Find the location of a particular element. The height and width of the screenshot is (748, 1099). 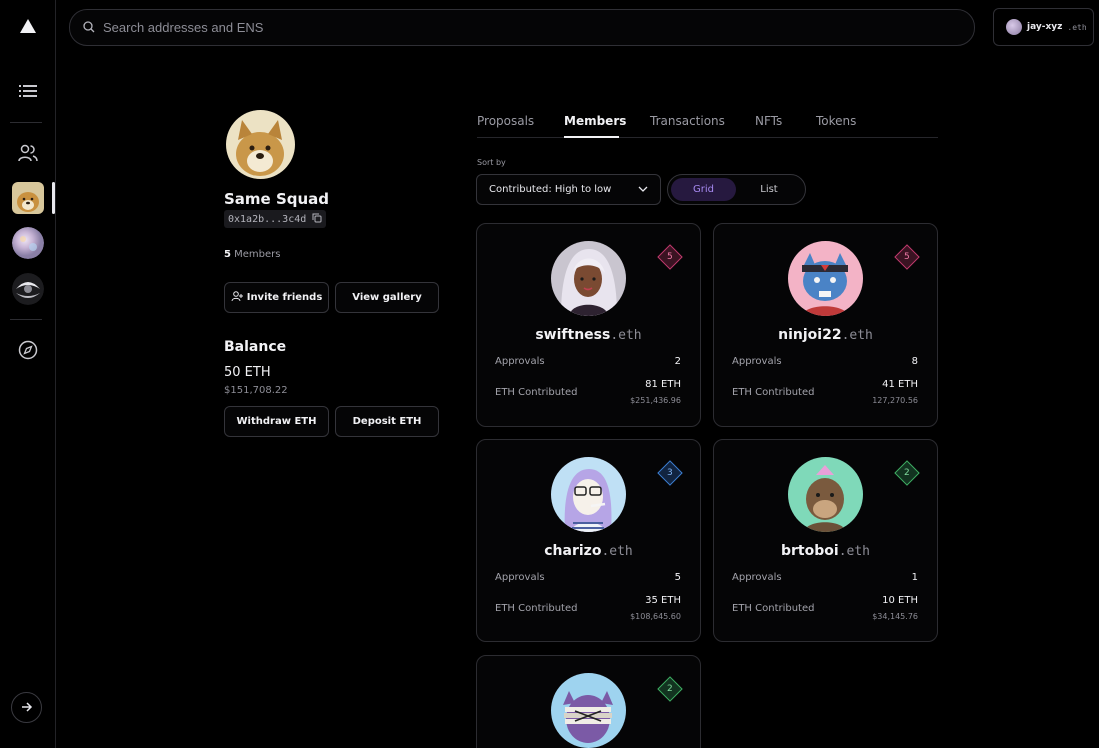

balance-eth: 50 ETH is located at coordinates (247, 372).